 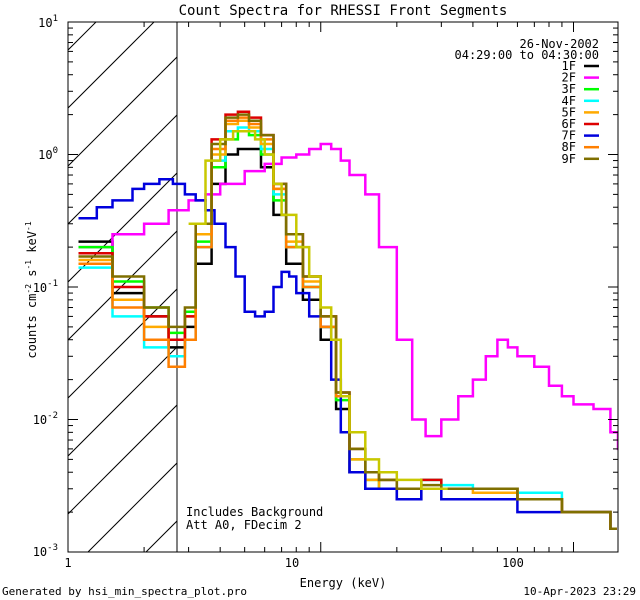 I want to click on time-range-label: 04:29:00 to 04:30:00, so click(x=527, y=55).